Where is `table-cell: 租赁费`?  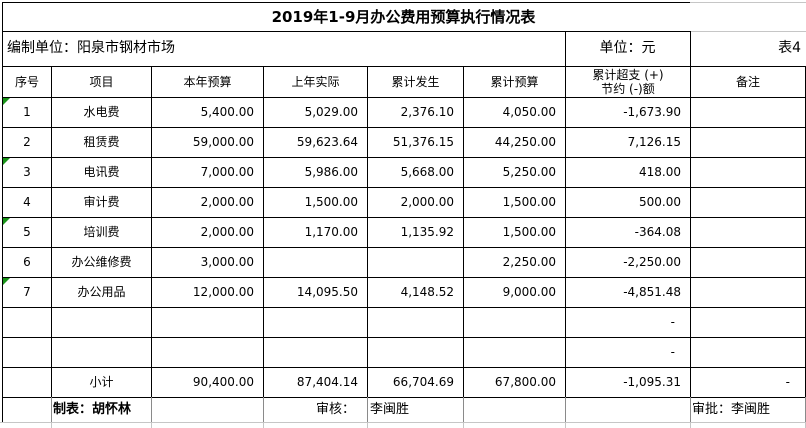
table-cell: 租赁费 is located at coordinates (101, 142).